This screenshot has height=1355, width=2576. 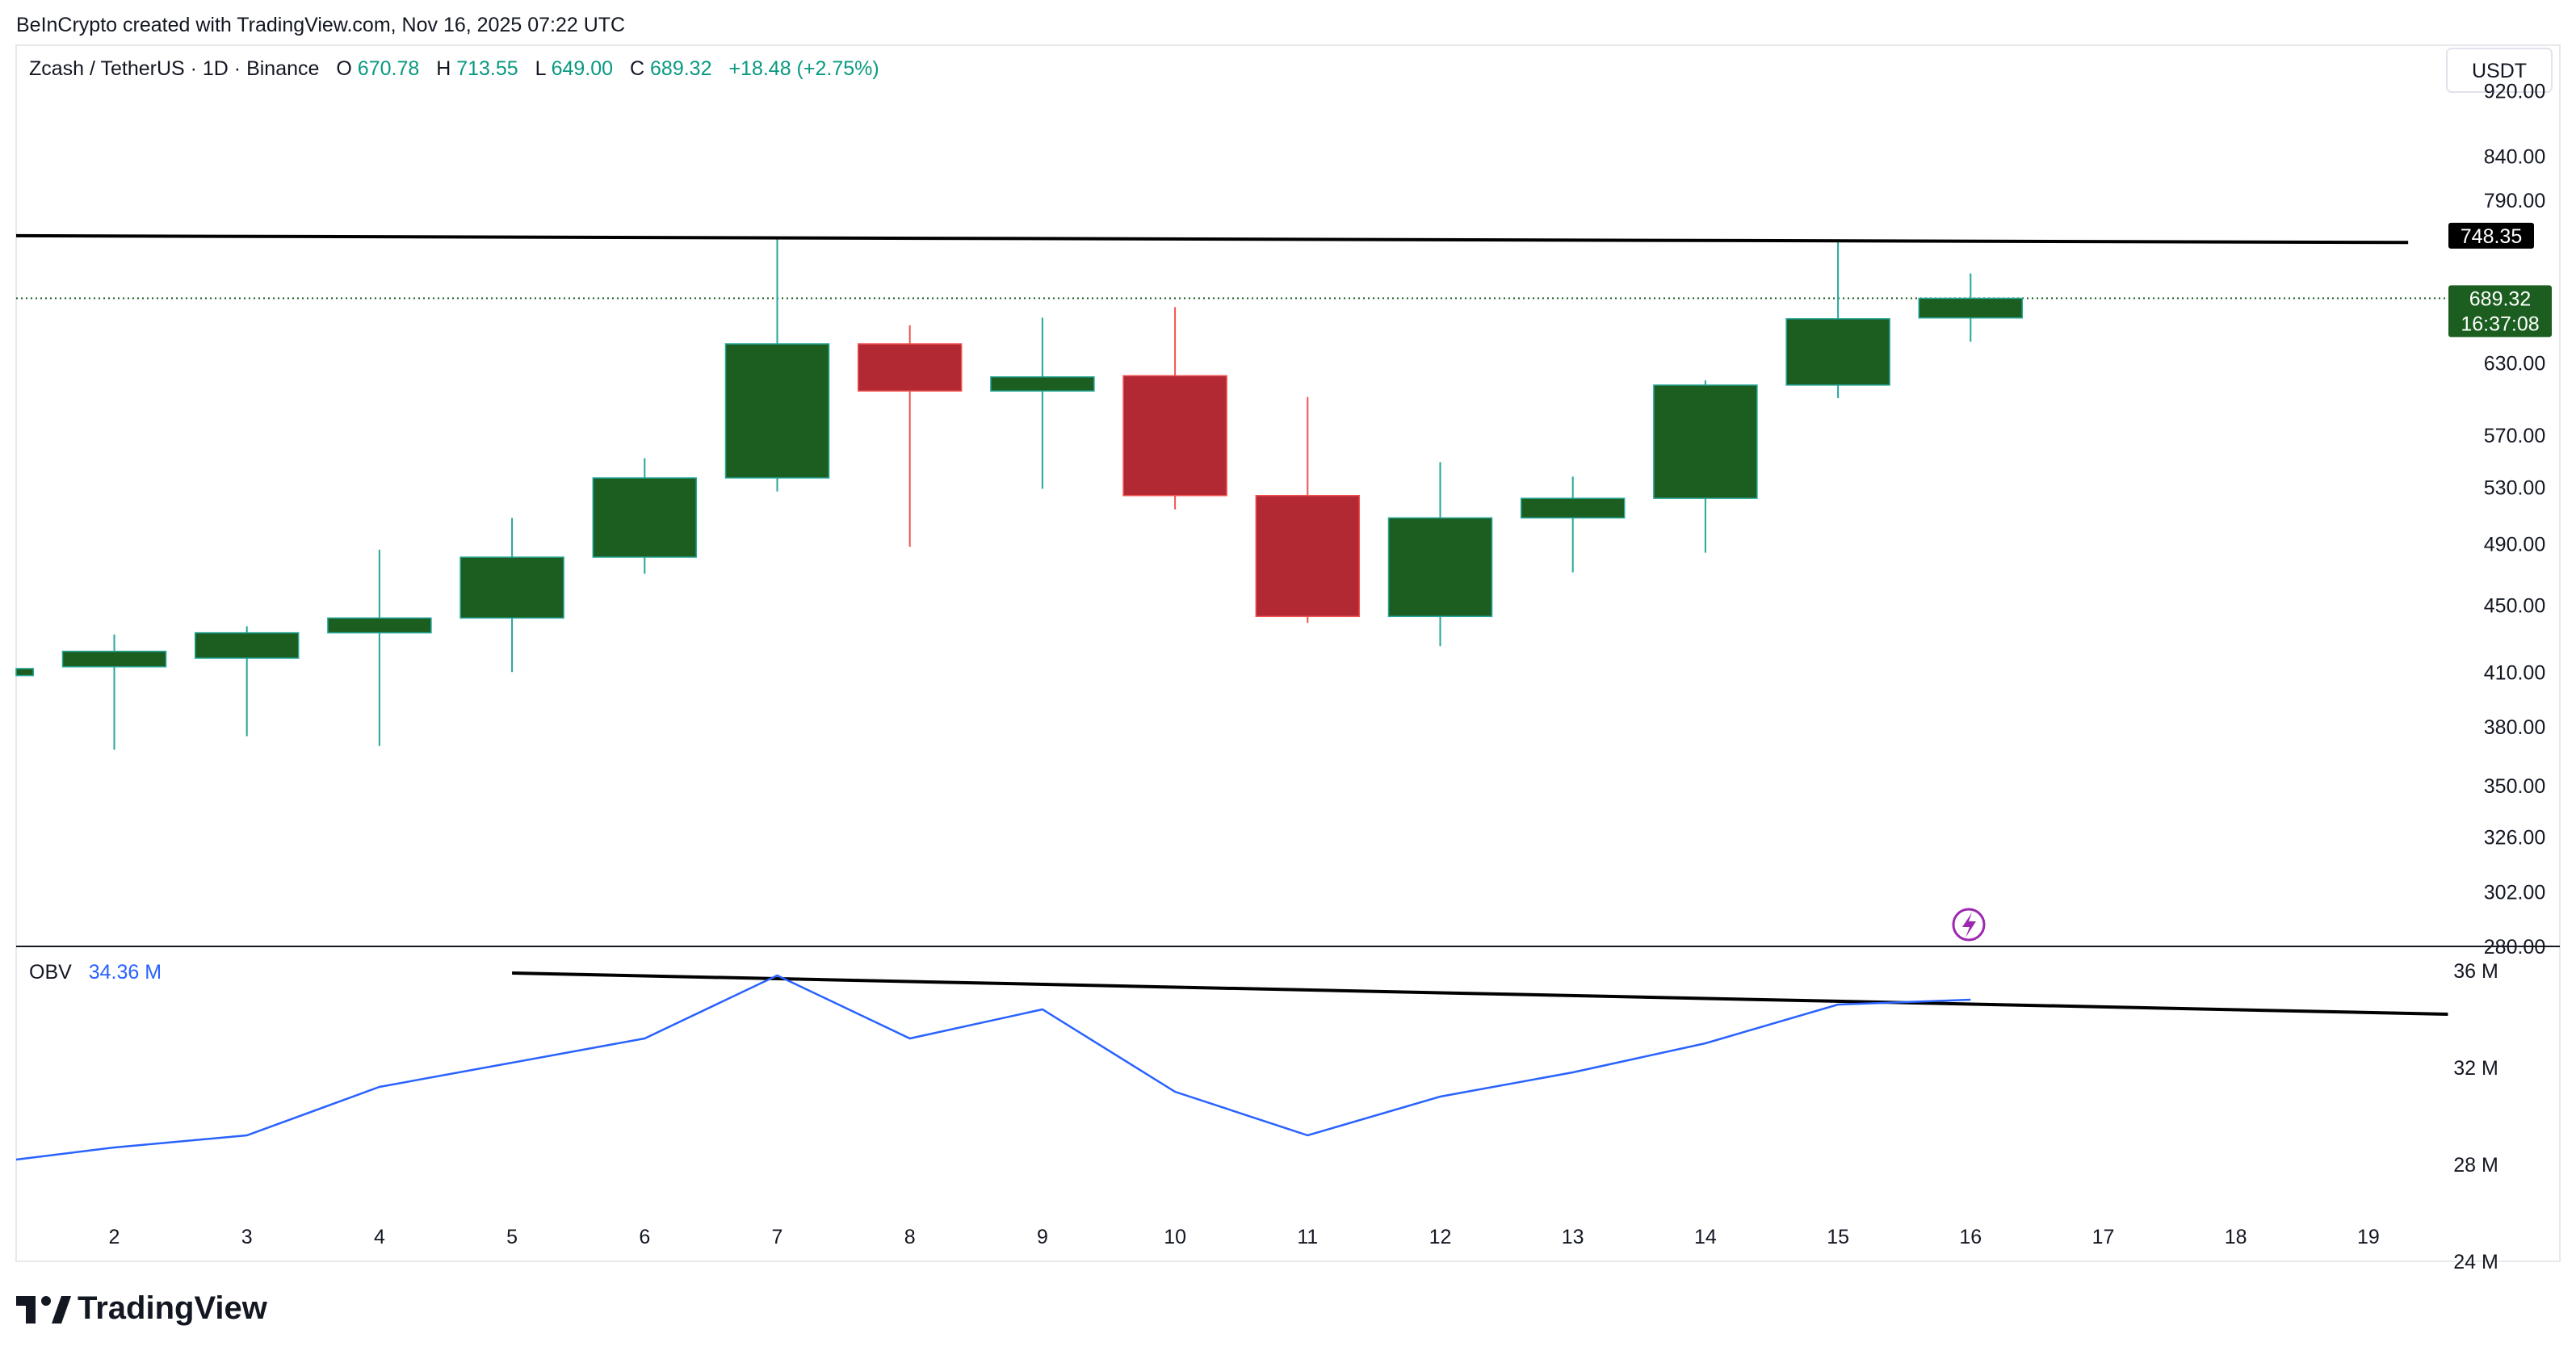 What do you see at coordinates (637, 69) in the screenshot?
I see `close-label: C` at bounding box center [637, 69].